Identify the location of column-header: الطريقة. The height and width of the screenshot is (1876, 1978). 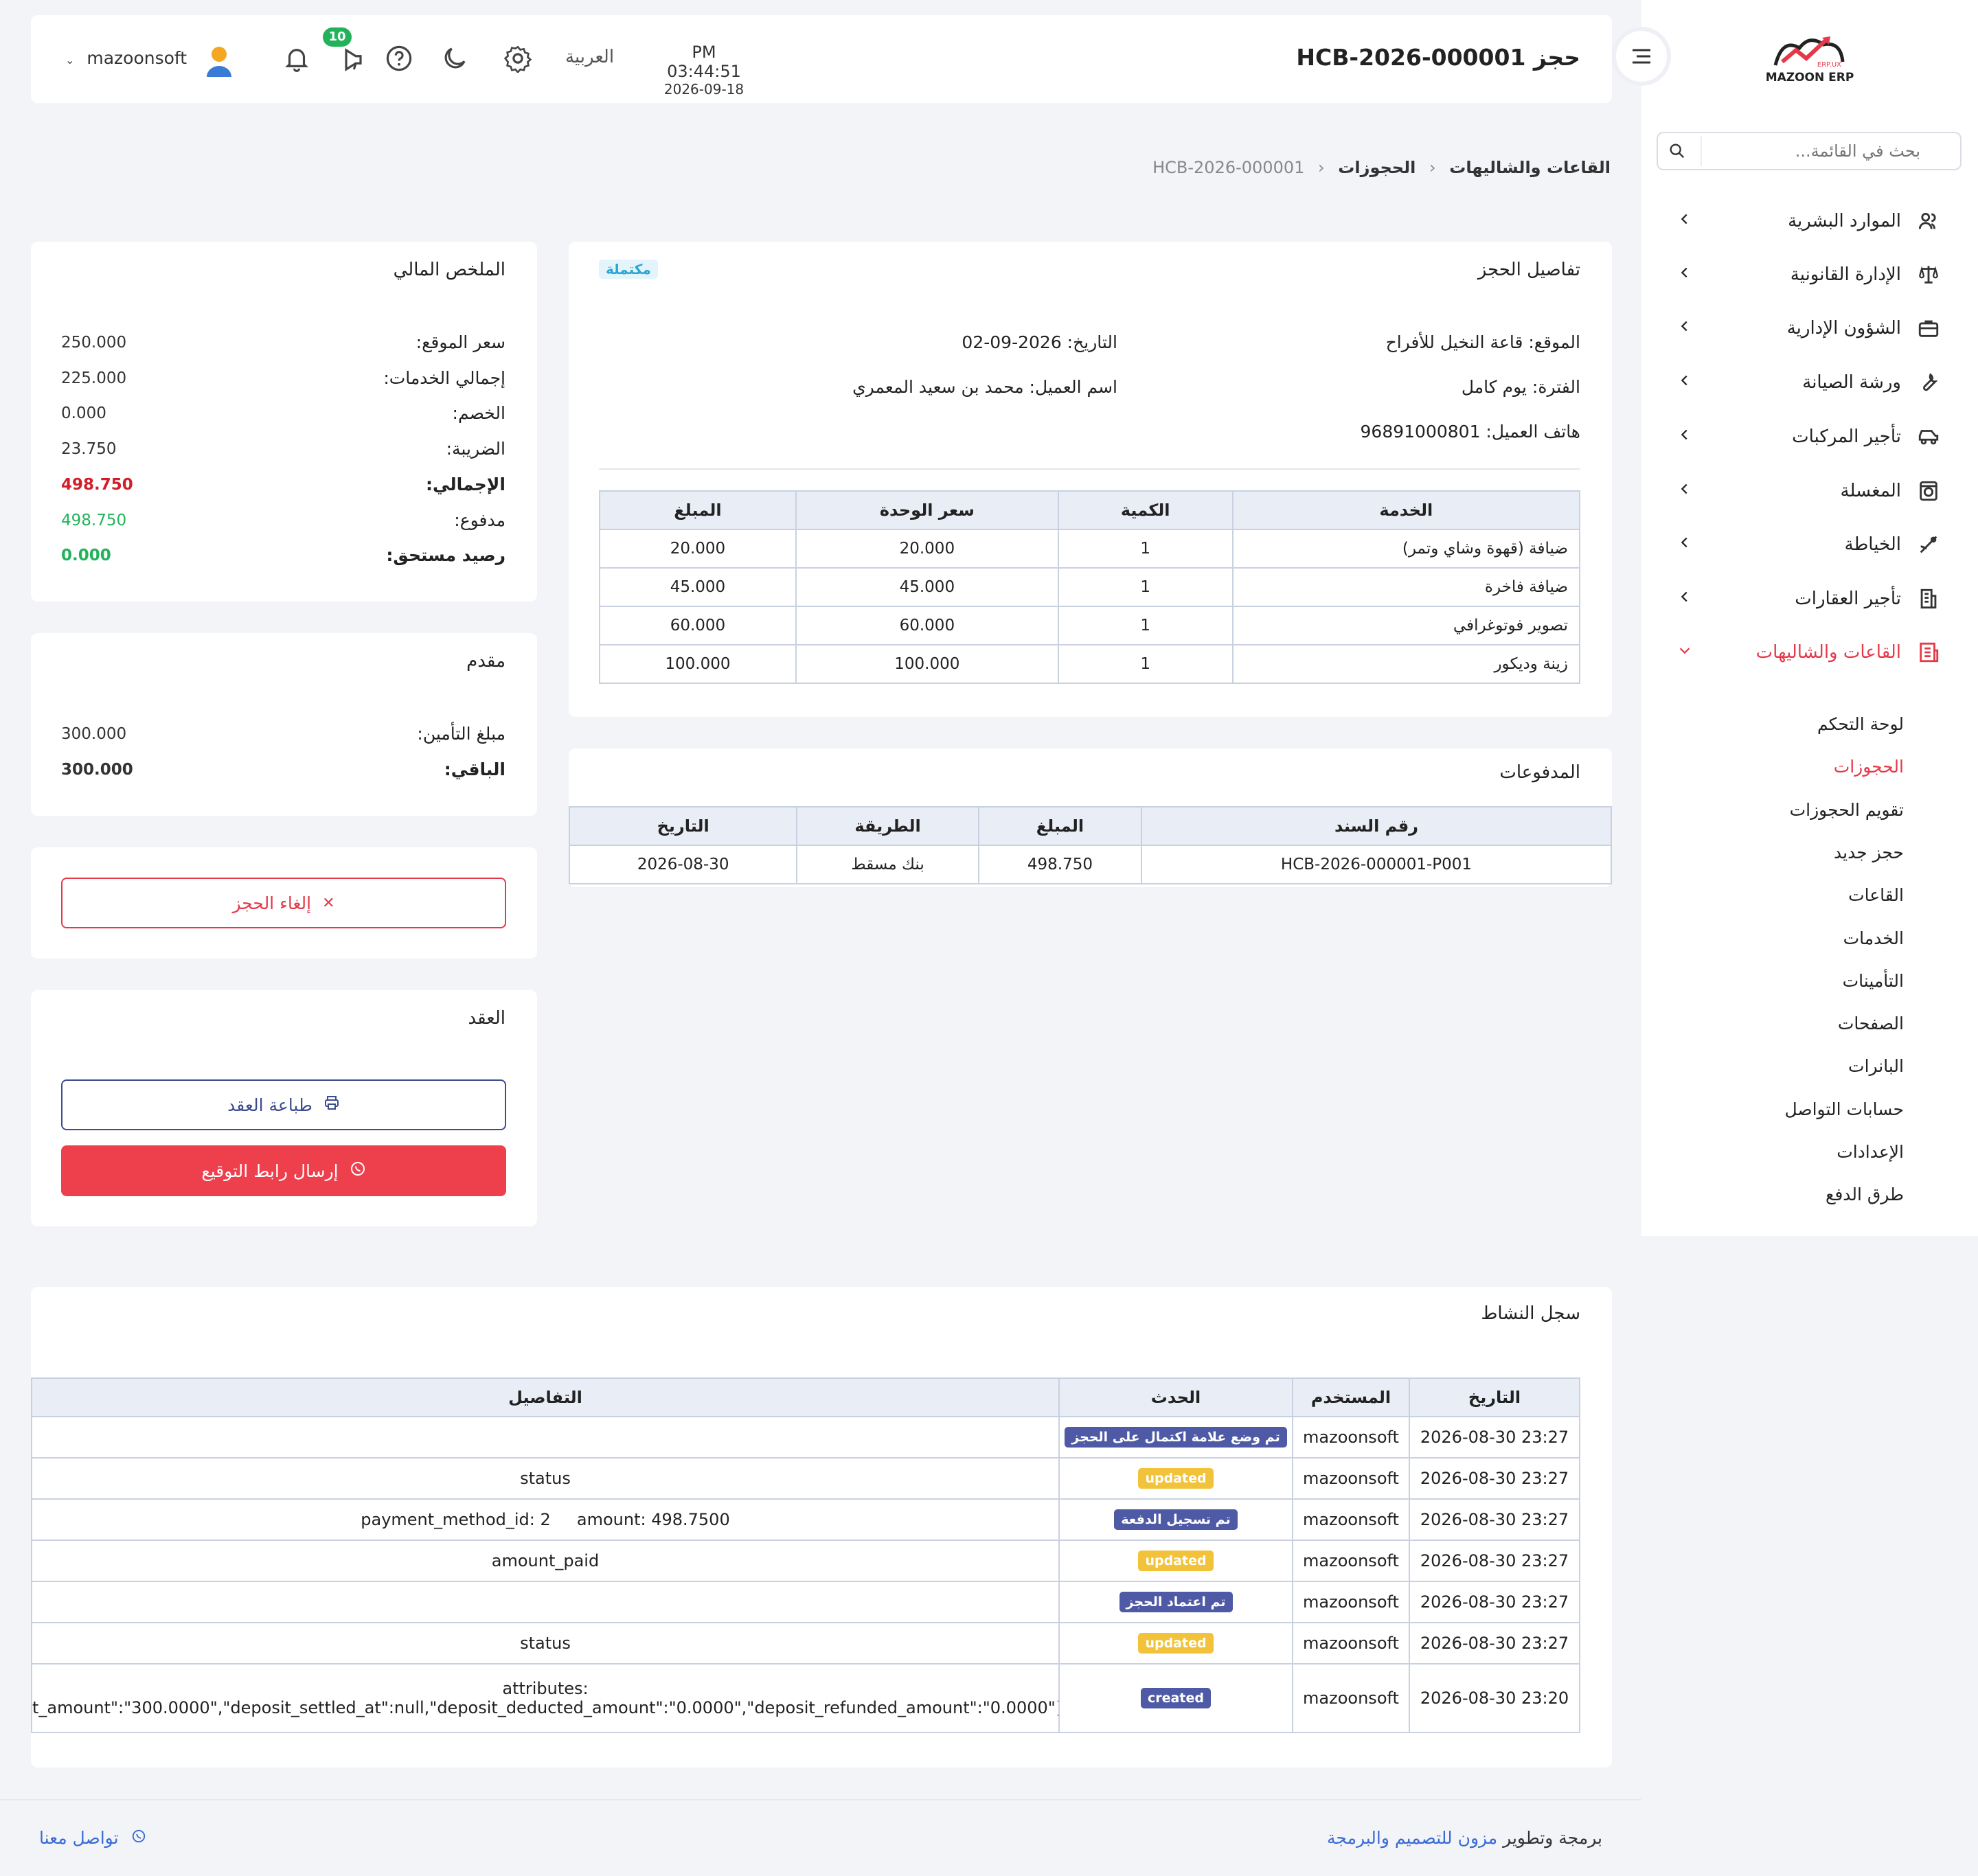
(888, 826).